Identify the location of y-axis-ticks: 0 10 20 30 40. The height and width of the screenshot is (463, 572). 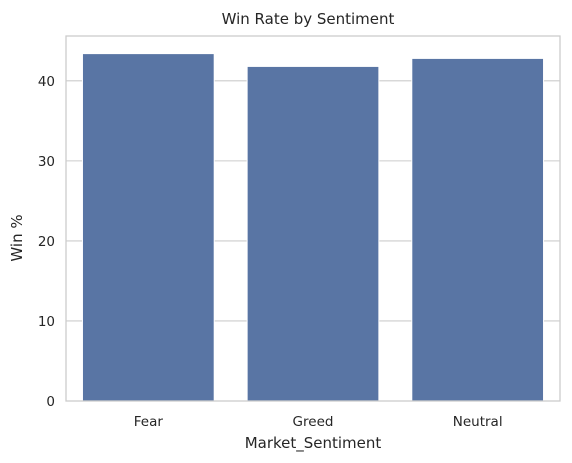
(46, 242).